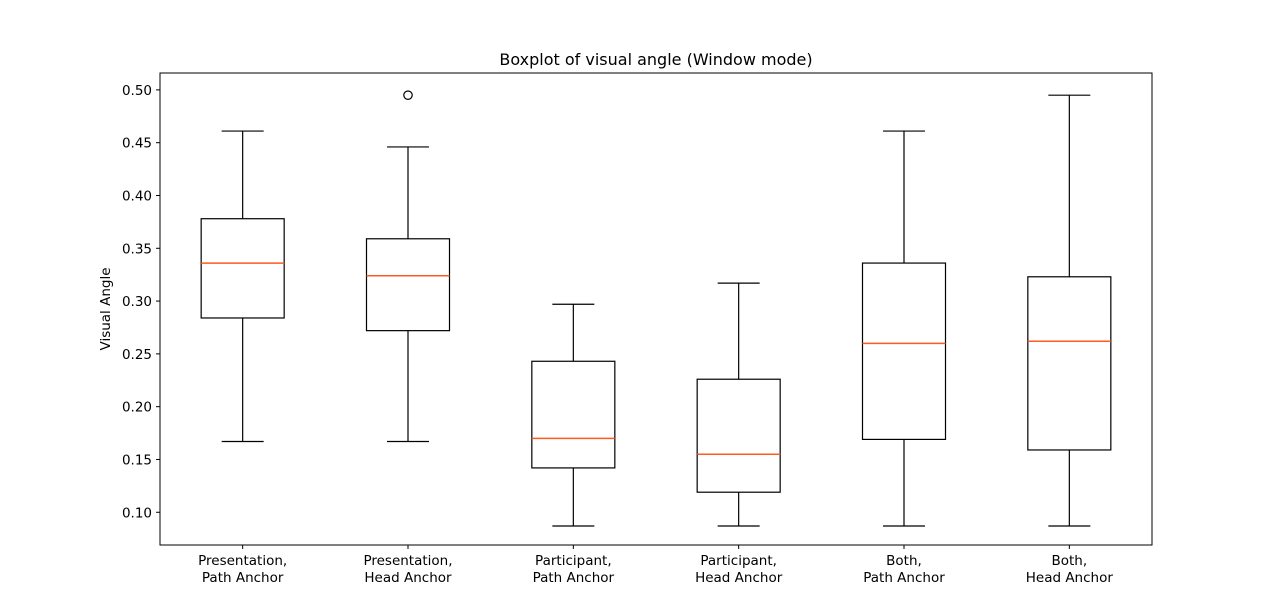  Describe the element at coordinates (106, 308) in the screenshot. I see `y-axis-label: Visual Angle` at that location.